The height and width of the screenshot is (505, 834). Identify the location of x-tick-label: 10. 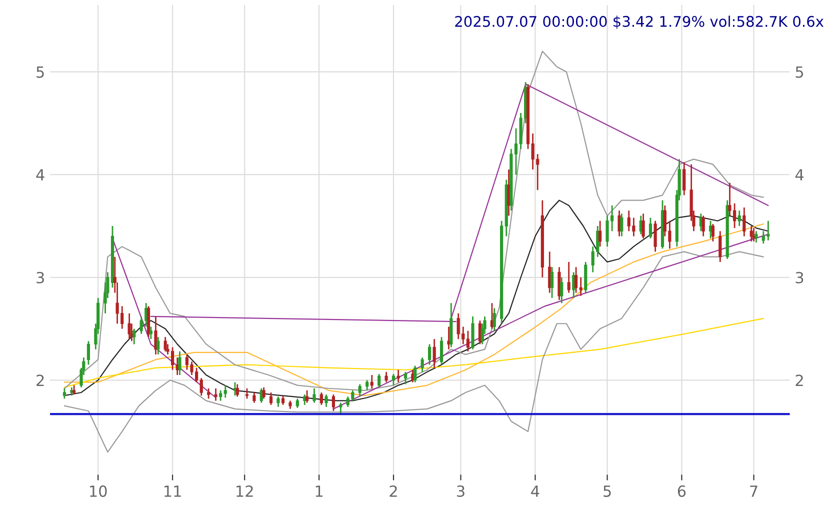
(98, 491).